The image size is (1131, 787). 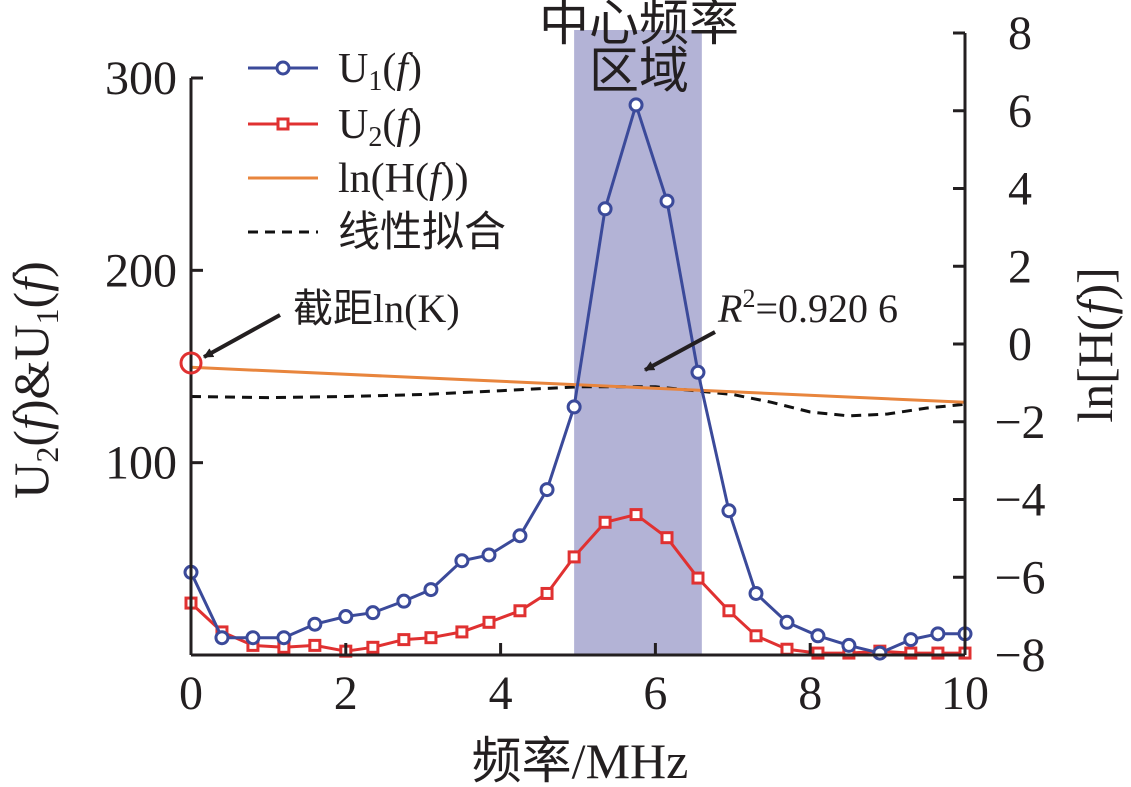 I want to click on y-right-axis-title: ln[H(f)], so click(x=1095, y=345).